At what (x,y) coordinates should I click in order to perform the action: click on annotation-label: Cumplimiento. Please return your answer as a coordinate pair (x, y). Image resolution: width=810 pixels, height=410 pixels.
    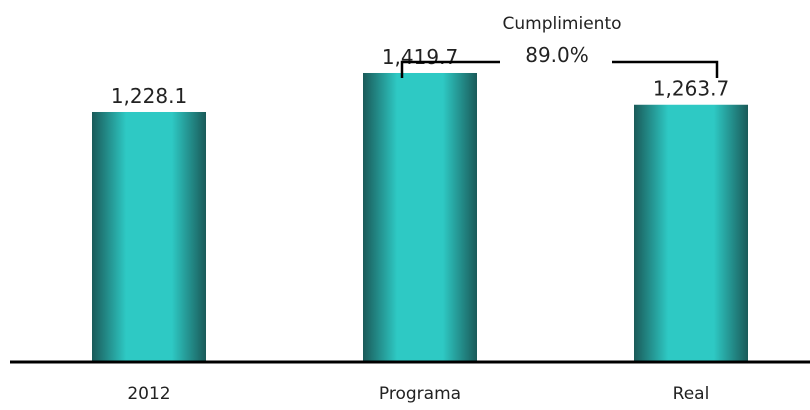
    Looking at the image, I should click on (561, 24).